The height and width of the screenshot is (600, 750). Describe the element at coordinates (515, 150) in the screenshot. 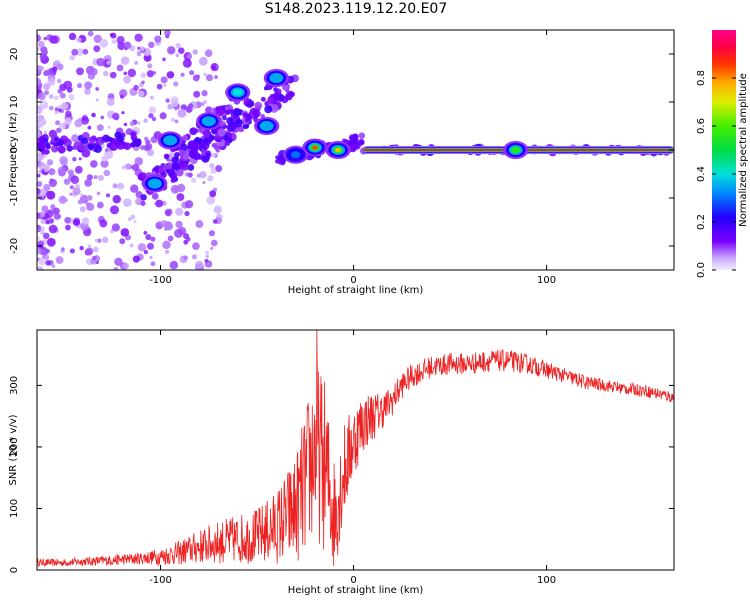

I see `heatmap-blob` at that location.